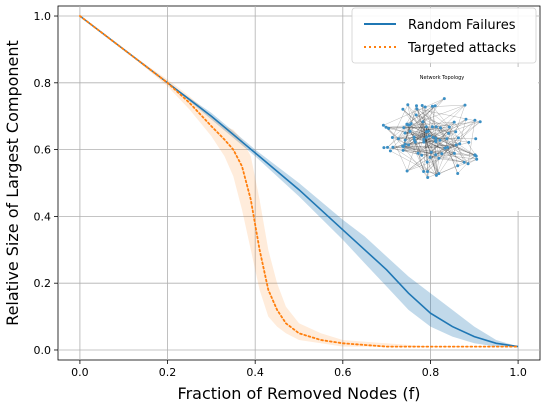  Describe the element at coordinates (442, 78) in the screenshot. I see `inset-title: Network Topology` at that location.